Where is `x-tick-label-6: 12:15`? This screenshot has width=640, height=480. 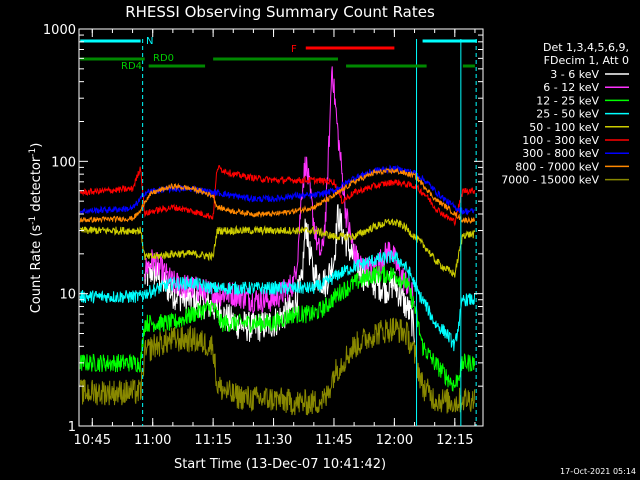
x-tick-label-6: 12:15 is located at coordinates (454, 440).